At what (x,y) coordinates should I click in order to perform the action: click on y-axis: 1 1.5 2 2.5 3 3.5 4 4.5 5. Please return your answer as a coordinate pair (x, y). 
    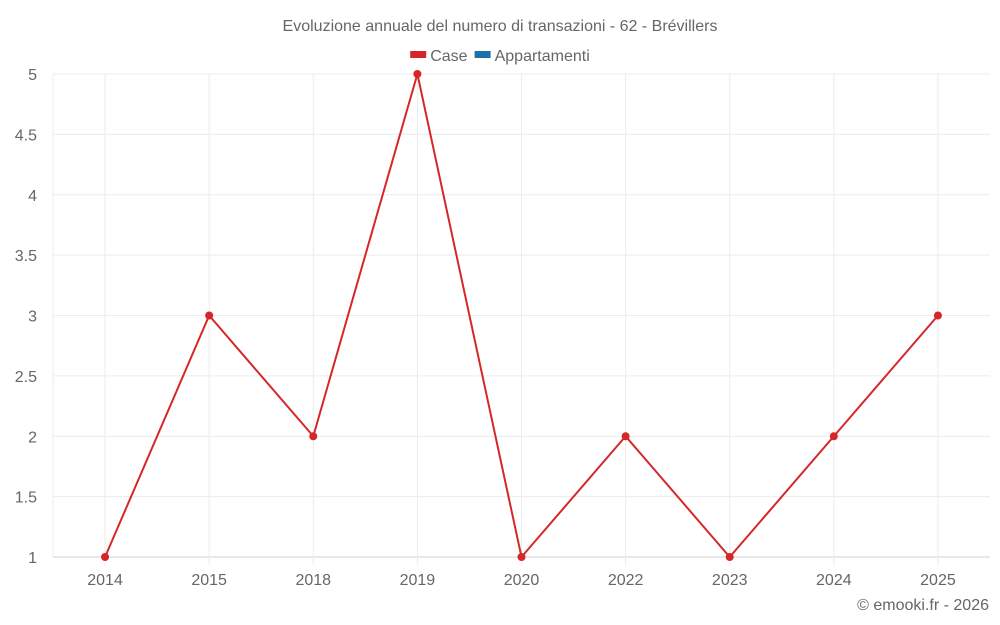
    Looking at the image, I should click on (26, 317).